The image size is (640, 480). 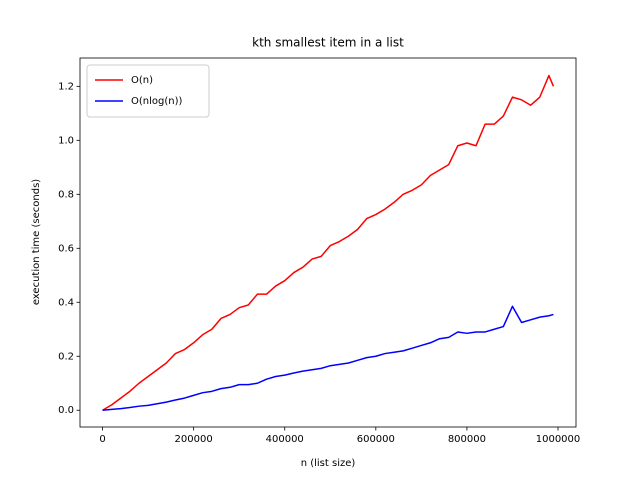 I want to click on y-tick-label: 0.2, so click(x=66, y=356).